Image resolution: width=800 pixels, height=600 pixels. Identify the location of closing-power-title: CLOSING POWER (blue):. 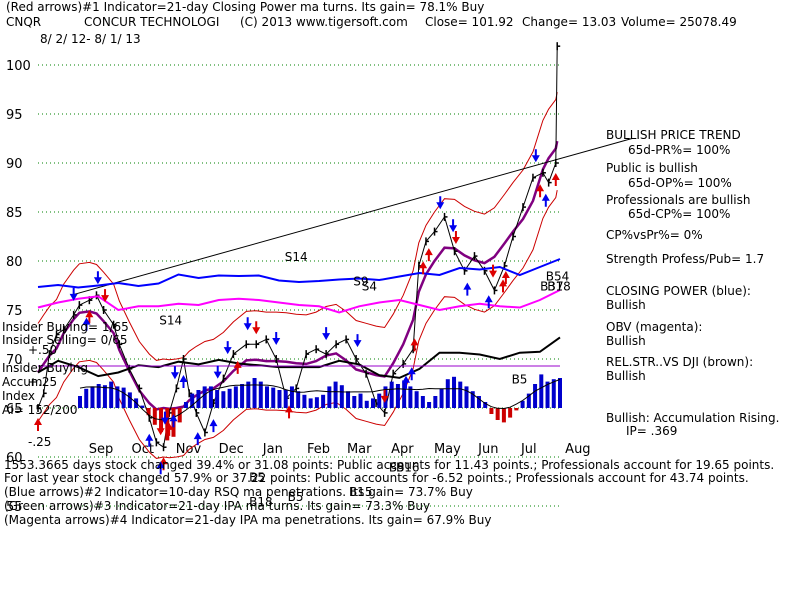
(678, 291).